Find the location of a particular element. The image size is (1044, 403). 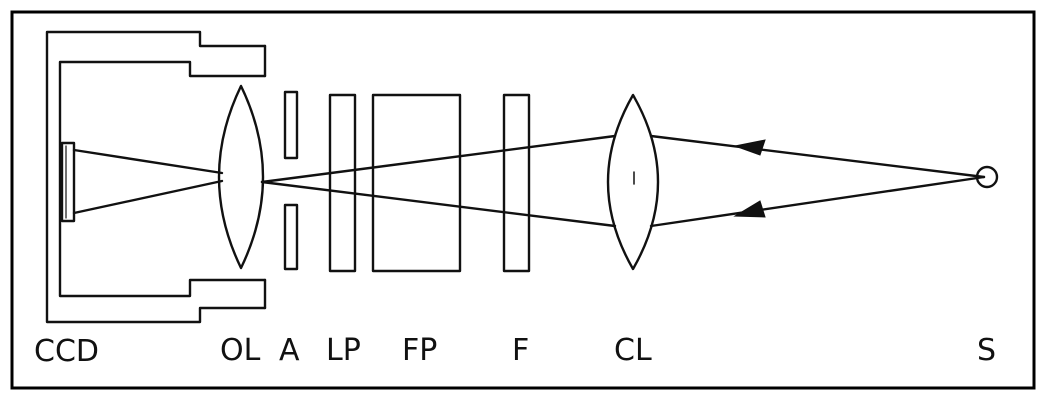

objective-lens is located at coordinates (241, 177).